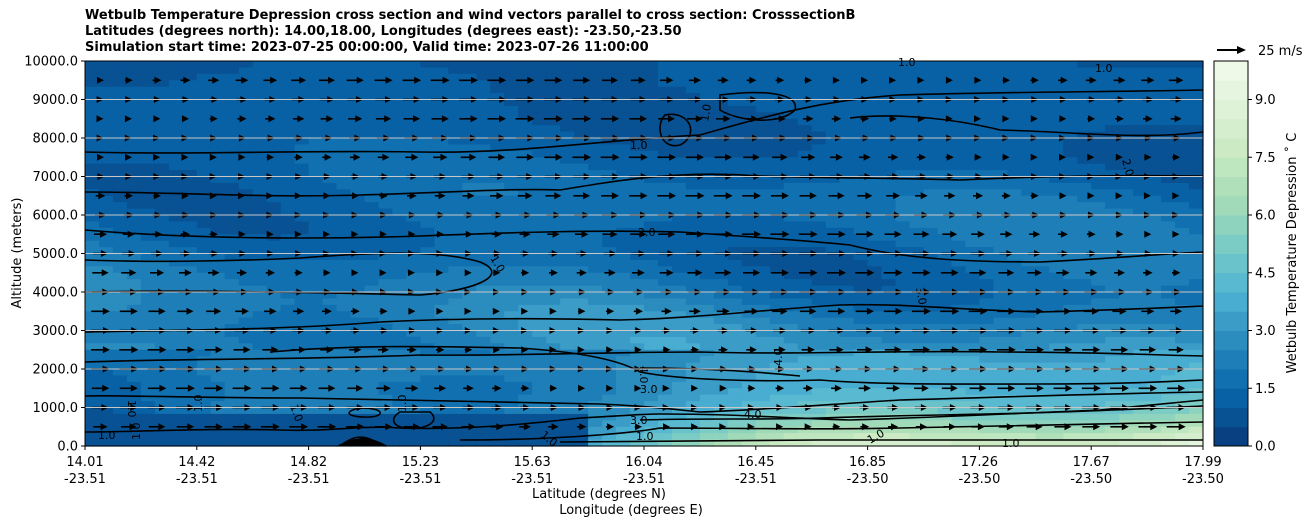 The image size is (1312, 526). I want to click on wind-vector-head, so click(129, 80).